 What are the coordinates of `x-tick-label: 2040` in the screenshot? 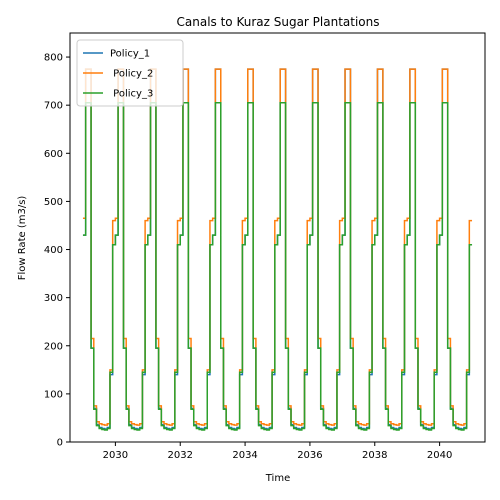 It's located at (439, 455).